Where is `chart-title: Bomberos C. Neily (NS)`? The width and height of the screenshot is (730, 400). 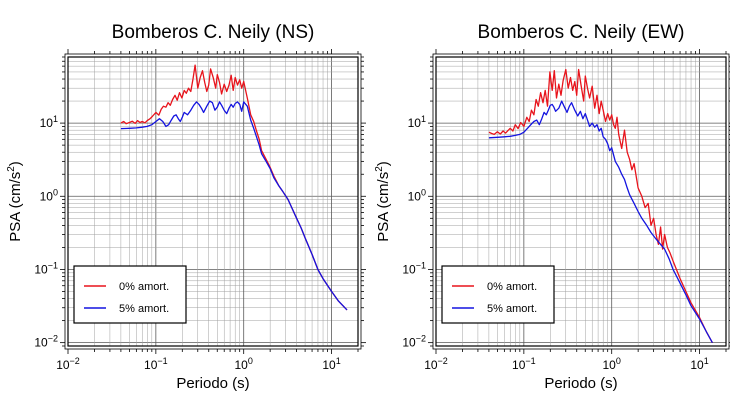
chart-title: Bomberos C. Neily (NS) is located at coordinates (213, 32).